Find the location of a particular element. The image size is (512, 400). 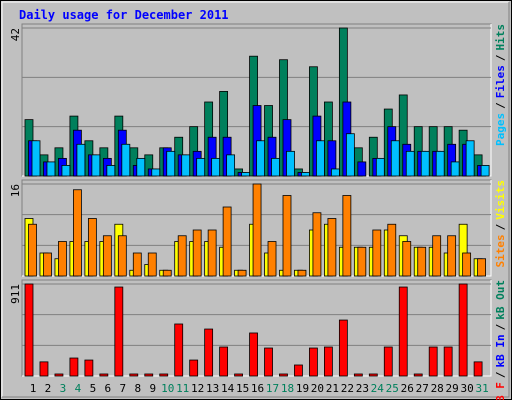

x-tick-label: 19 is located at coordinates (302, 388).